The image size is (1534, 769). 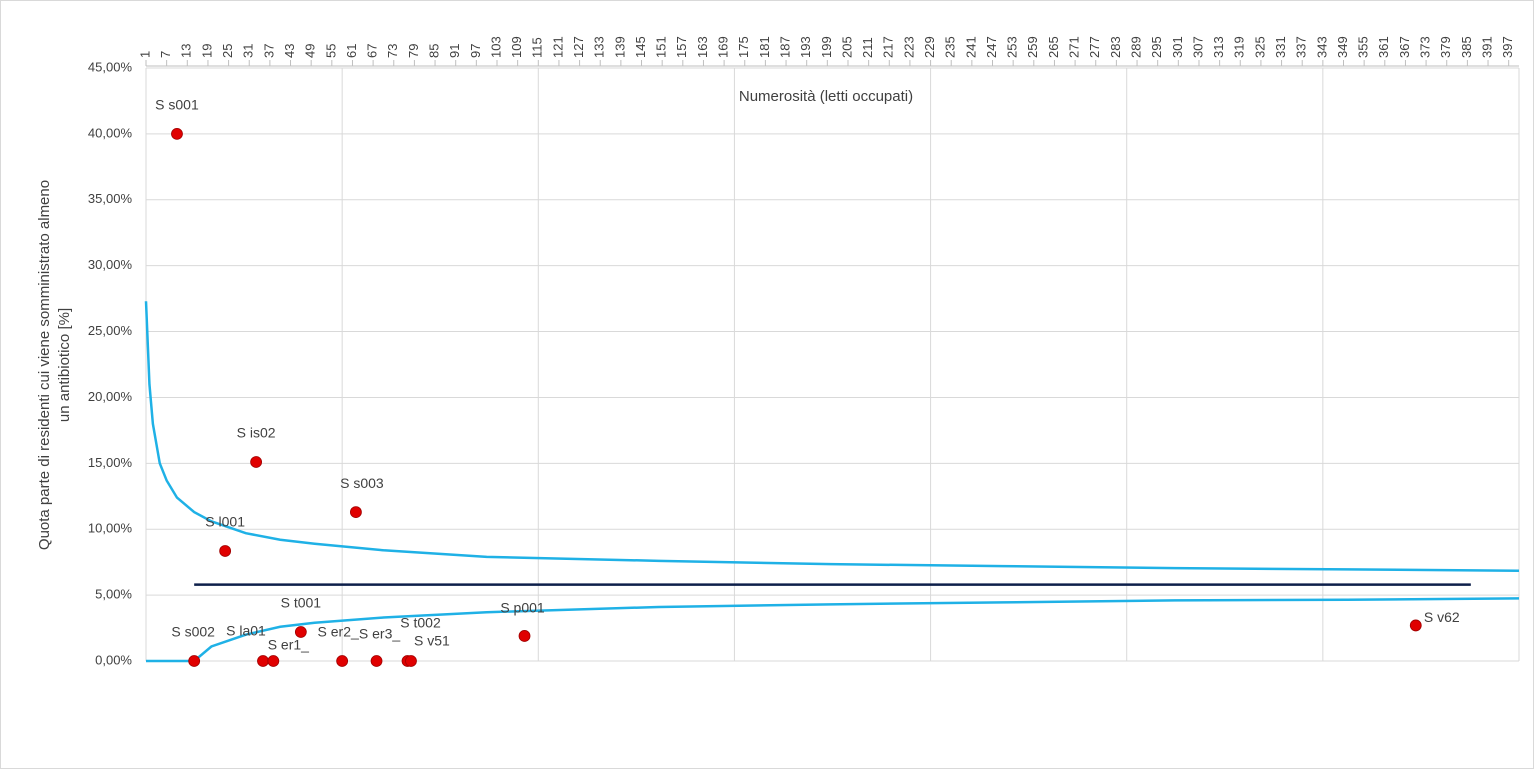 What do you see at coordinates (970, 47) in the screenshot?
I see `x-tick-label: 241` at bounding box center [970, 47].